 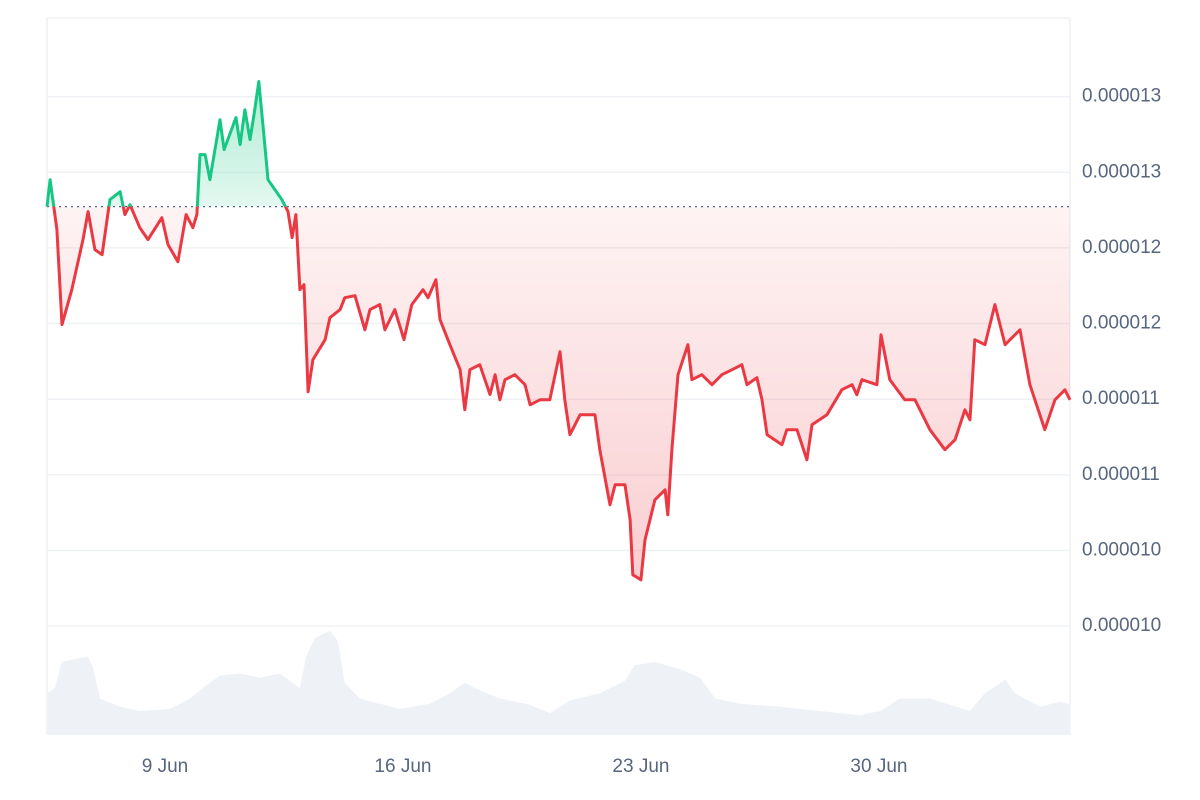 What do you see at coordinates (558, 682) in the screenshot?
I see `volume-area` at bounding box center [558, 682].